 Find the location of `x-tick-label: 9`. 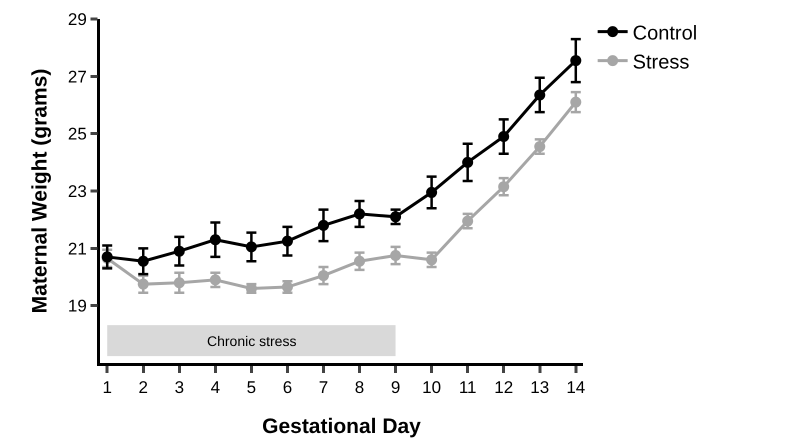

x-tick-label: 9 is located at coordinates (395, 388).